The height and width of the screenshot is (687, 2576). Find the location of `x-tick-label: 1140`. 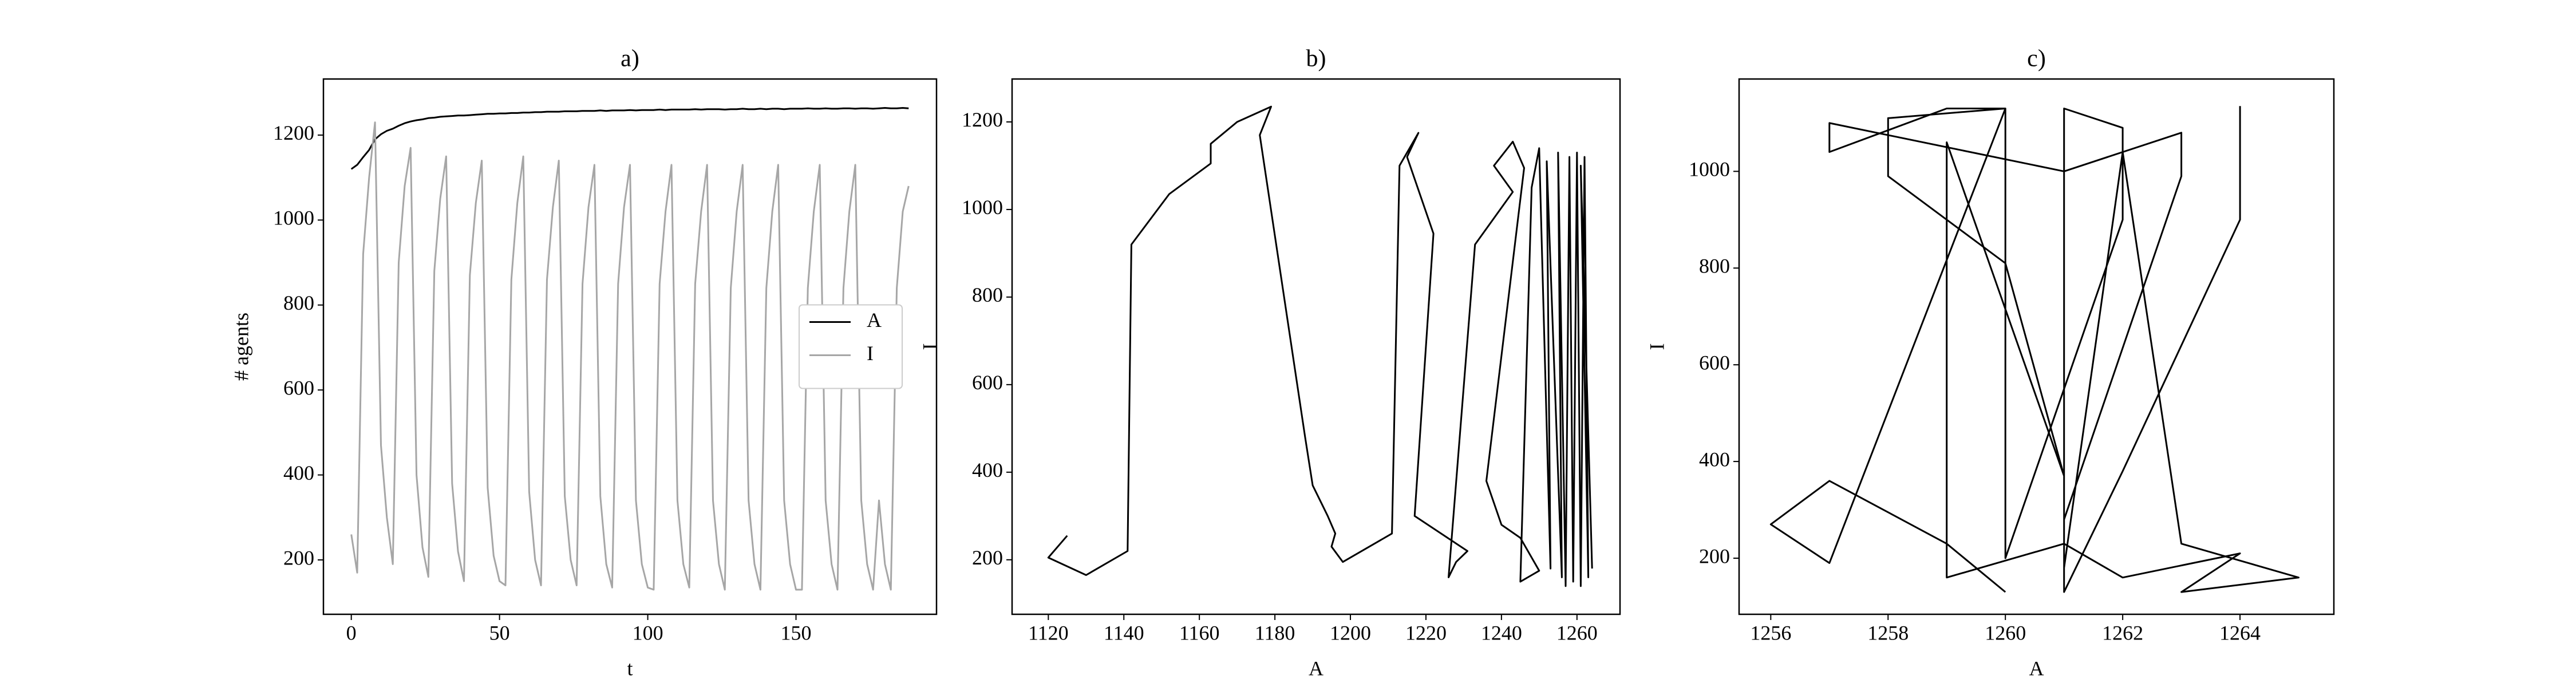

x-tick-label: 1140 is located at coordinates (1124, 632).